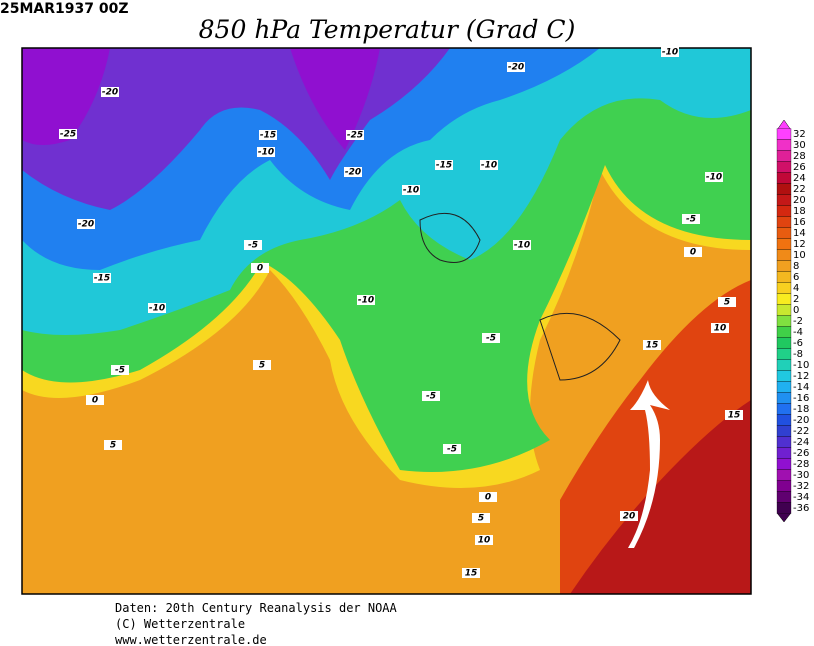 Image resolution: width=814 pixels, height=646 pixels. What do you see at coordinates (801, 365) in the screenshot?
I see `colorbar-label: -10` at bounding box center [801, 365].